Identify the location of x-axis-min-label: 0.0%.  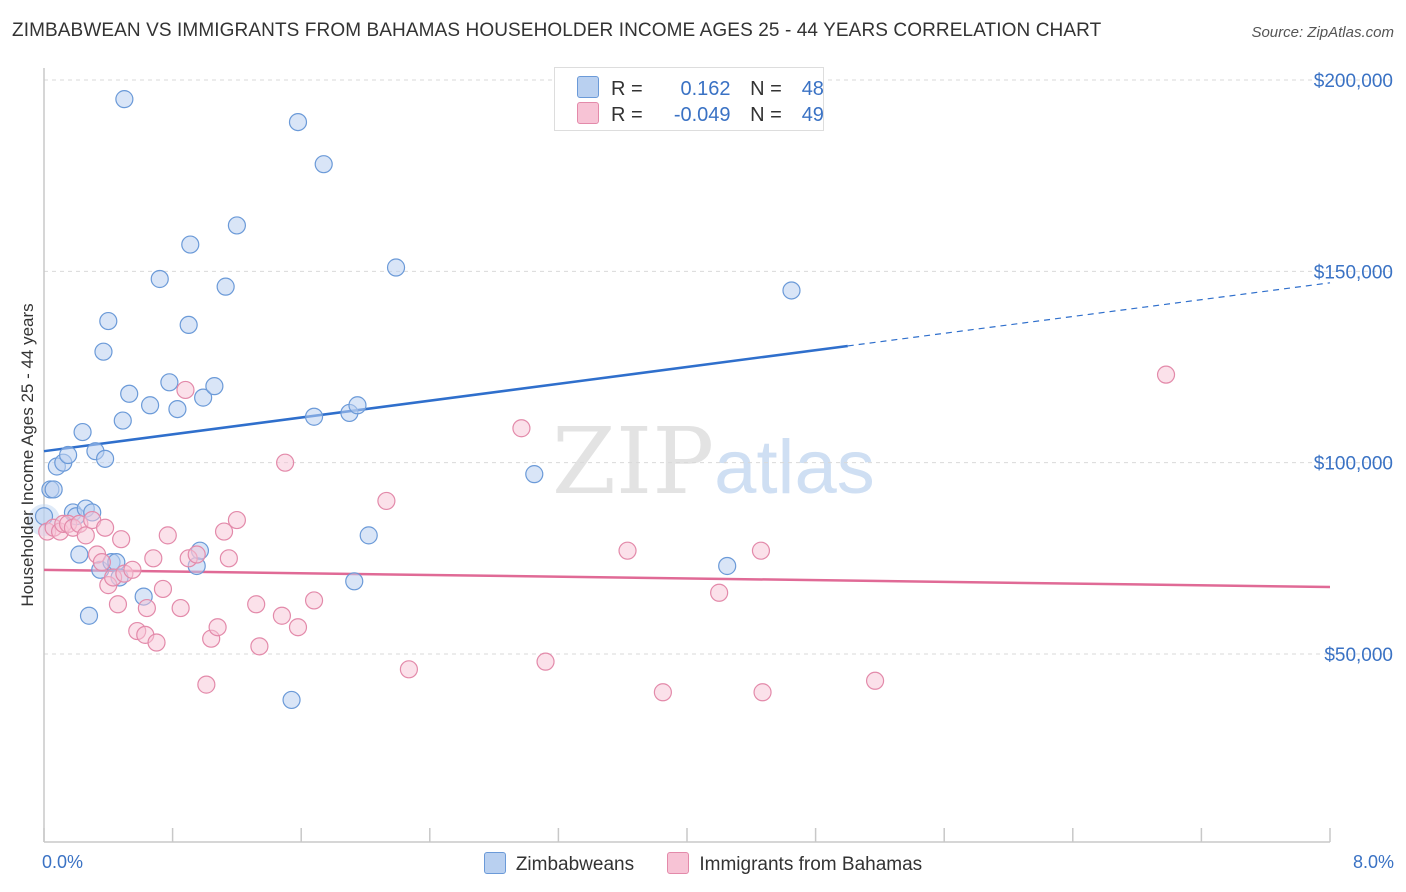
(63, 862).